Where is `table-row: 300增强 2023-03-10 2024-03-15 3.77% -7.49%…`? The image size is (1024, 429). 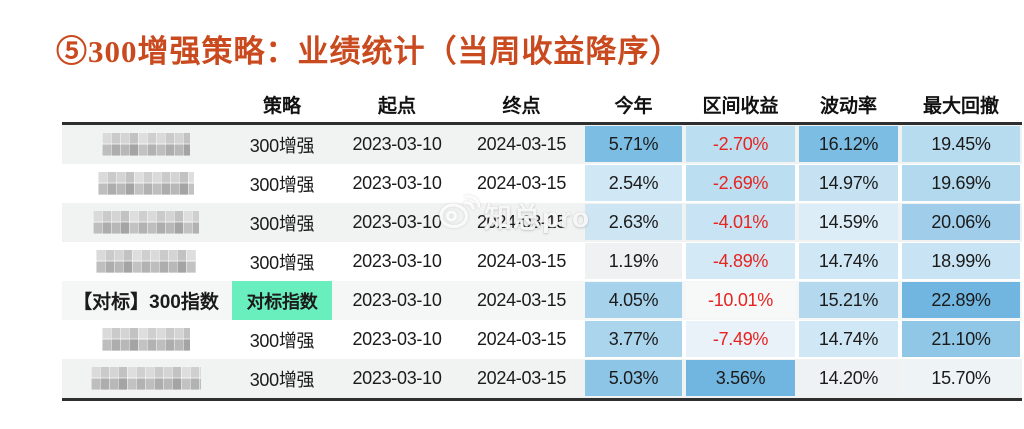
table-row: 300增强 2023-03-10 2024-03-15 3.77% -7.49%… is located at coordinates (542, 339).